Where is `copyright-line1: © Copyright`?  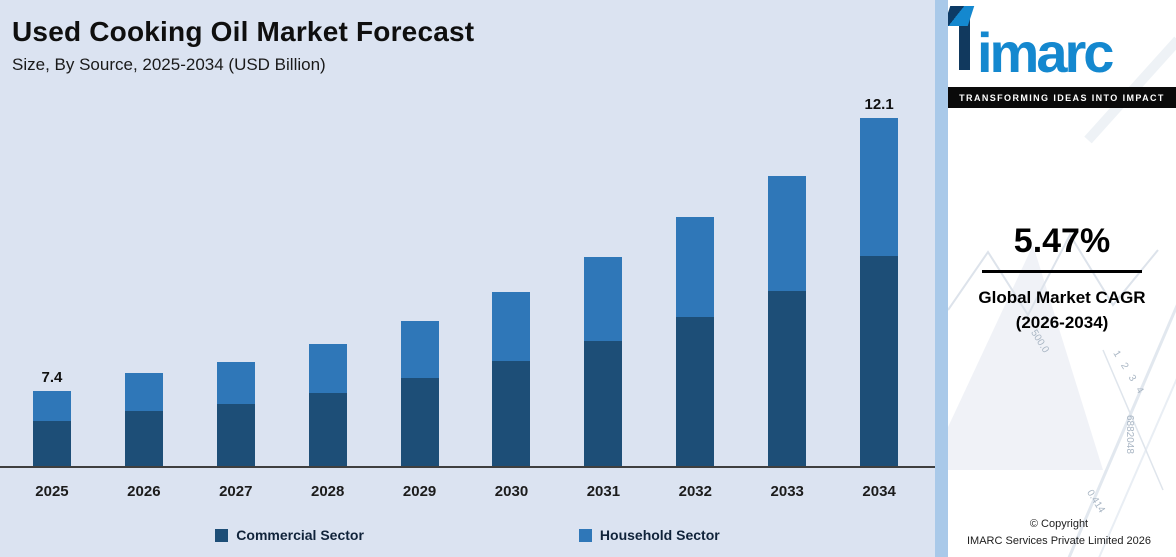 copyright-line1: © Copyright is located at coordinates (1059, 524).